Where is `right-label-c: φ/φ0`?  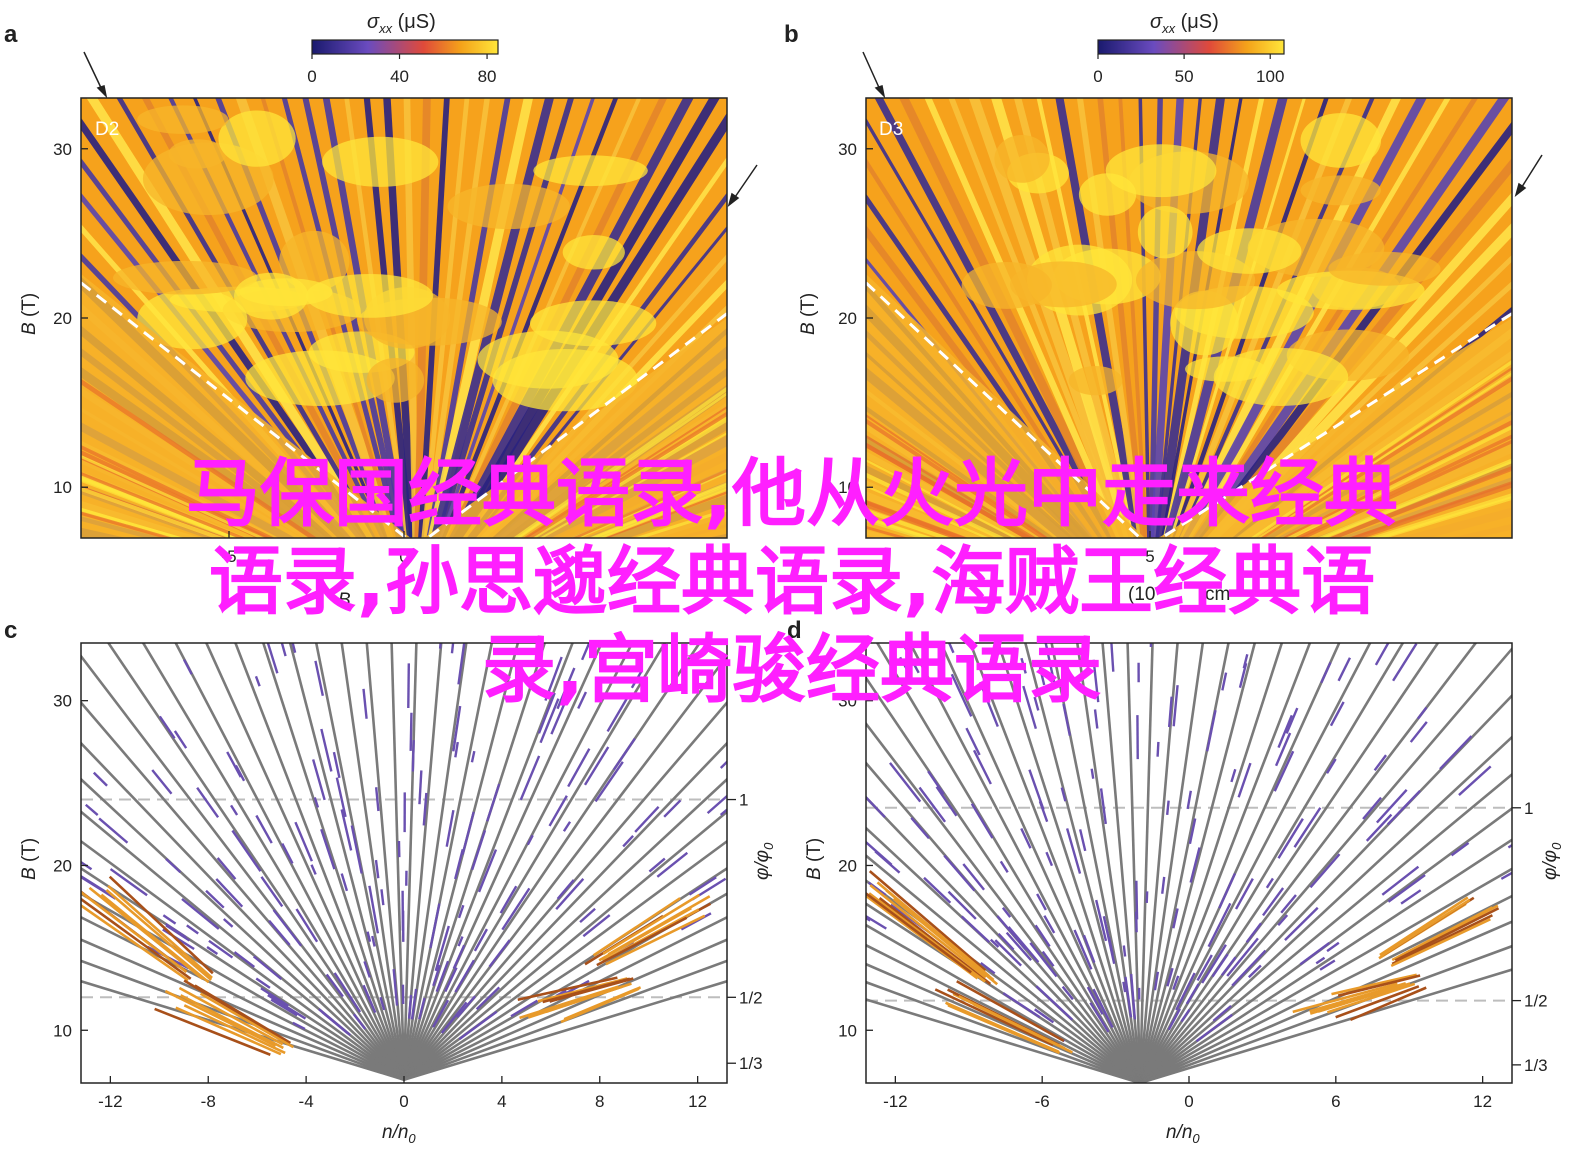
right-label-c: φ/φ0 is located at coordinates (764, 861).